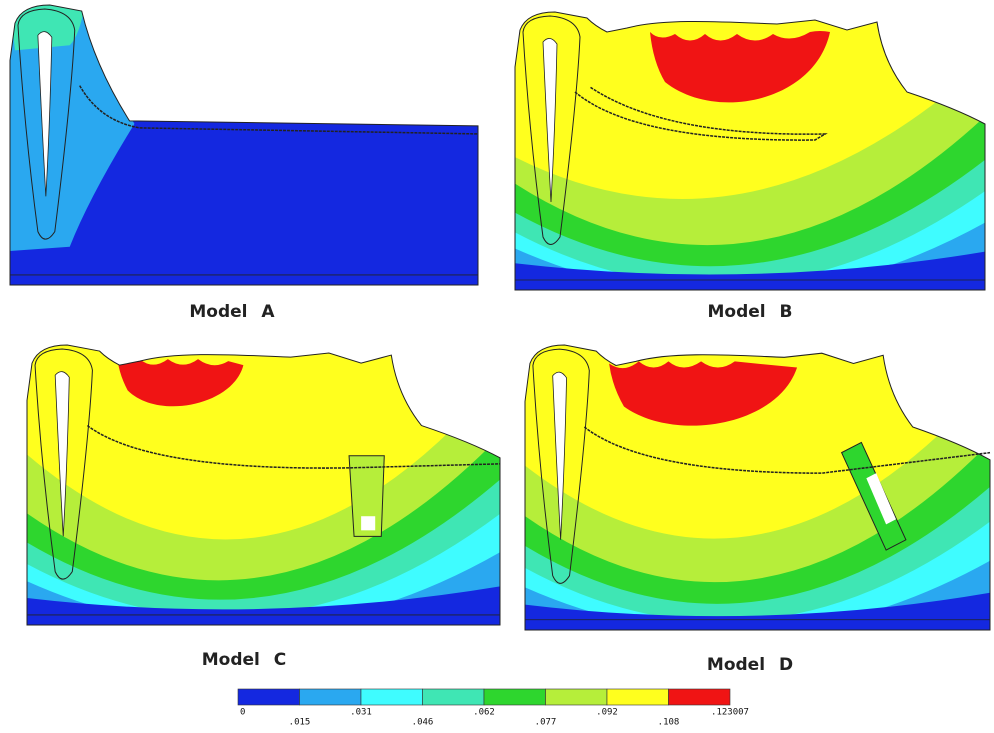 The width and height of the screenshot is (994, 733). Describe the element at coordinates (750, 312) in the screenshot. I see `panel-label: Model B` at that location.